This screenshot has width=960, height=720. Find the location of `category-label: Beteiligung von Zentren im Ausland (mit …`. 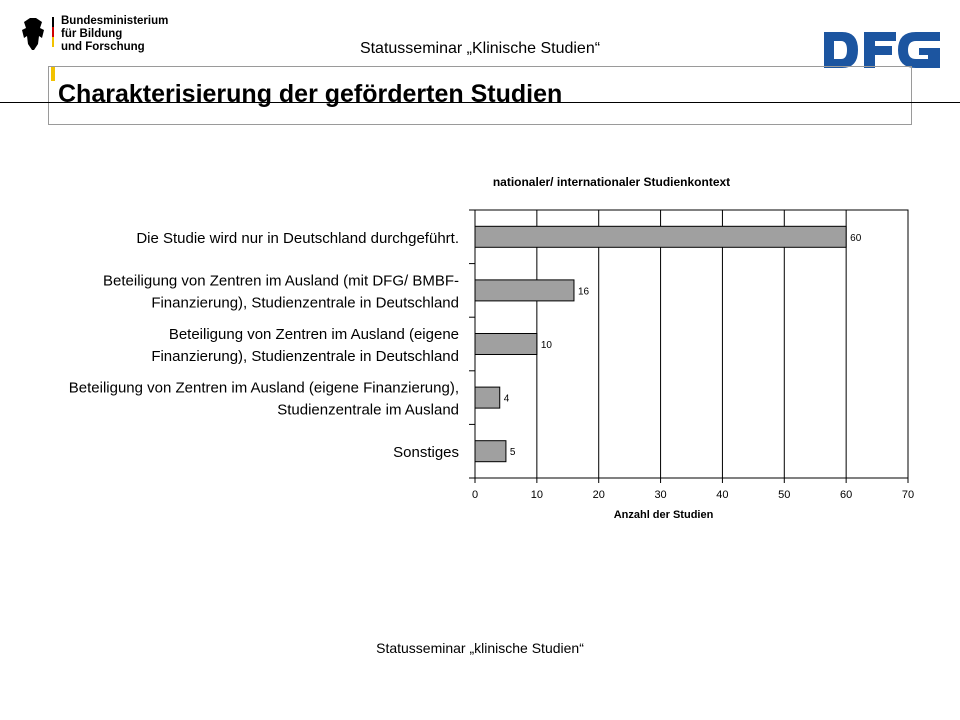

category-label: Beteiligung von Zentren im Ausland (mit … is located at coordinates (281, 280).